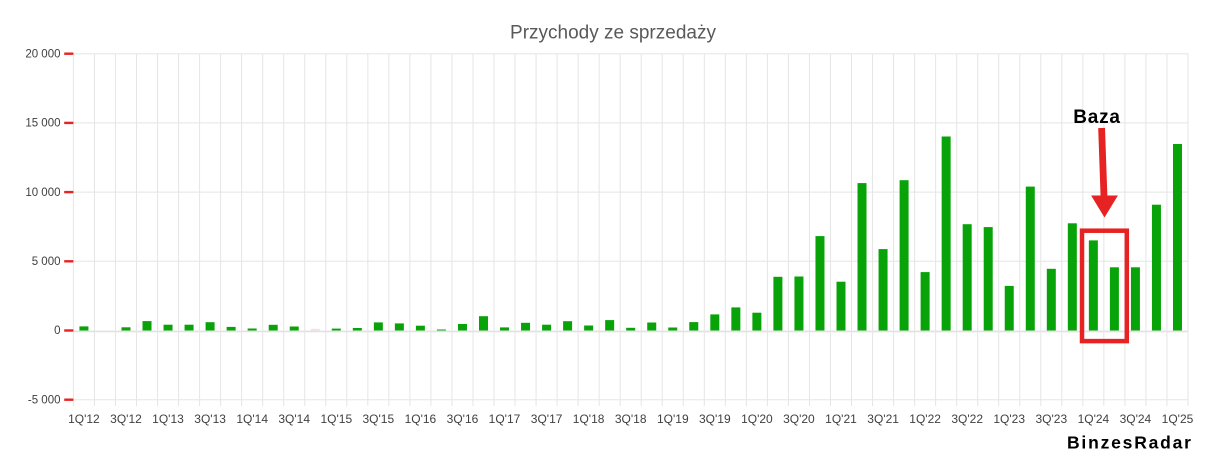  I want to click on svg-text: Baza, so click(1097, 117).